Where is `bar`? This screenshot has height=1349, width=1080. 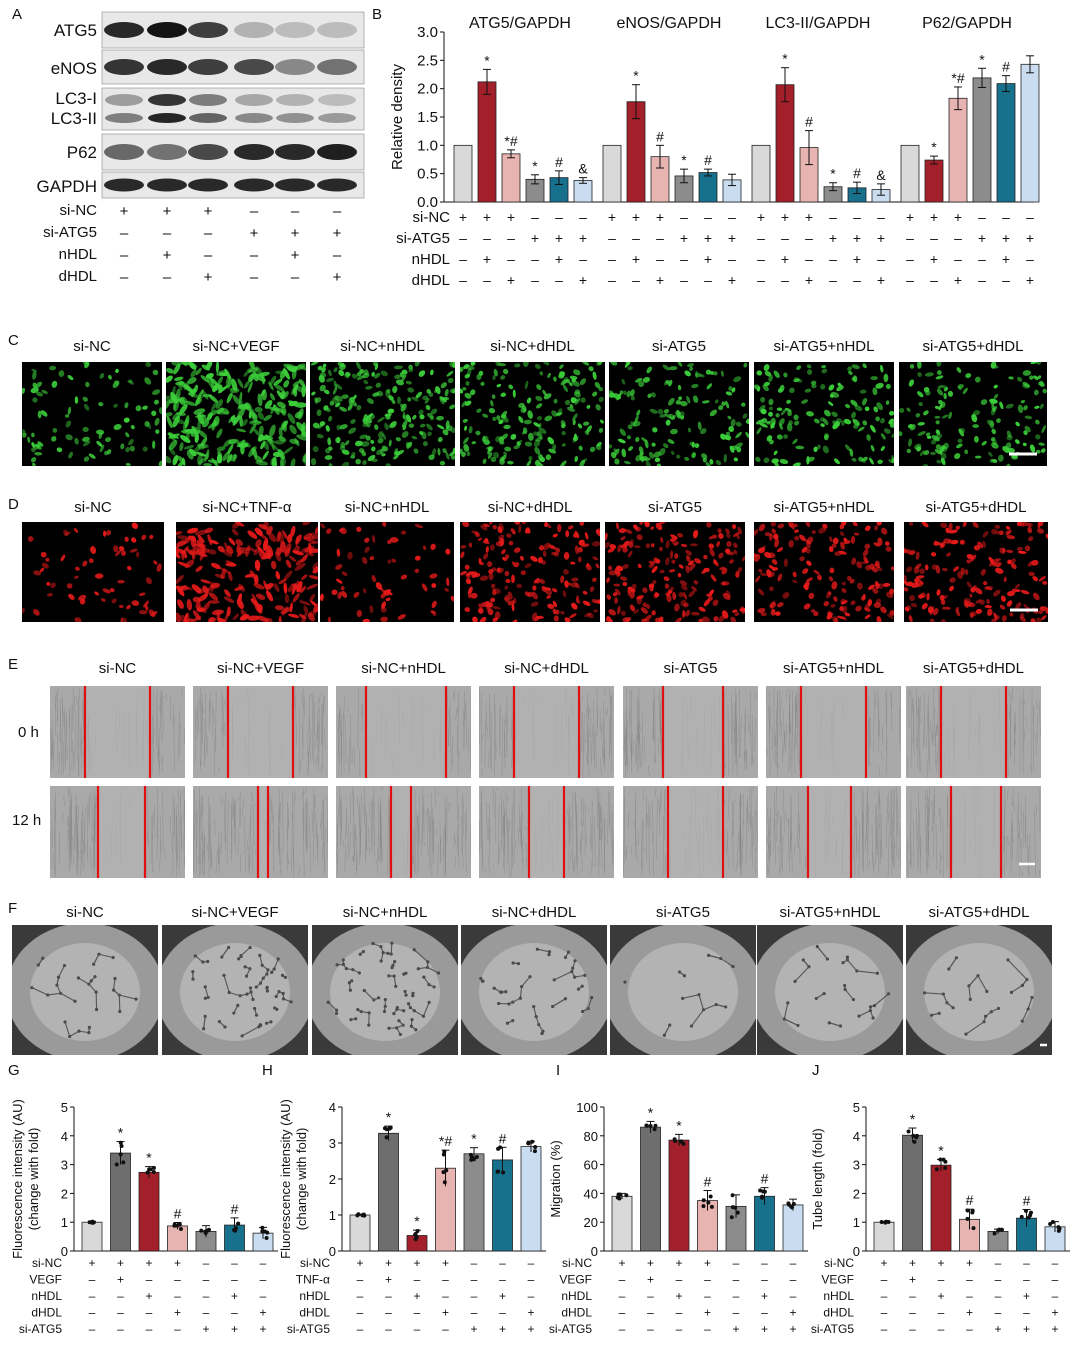 bar is located at coordinates (708, 187).